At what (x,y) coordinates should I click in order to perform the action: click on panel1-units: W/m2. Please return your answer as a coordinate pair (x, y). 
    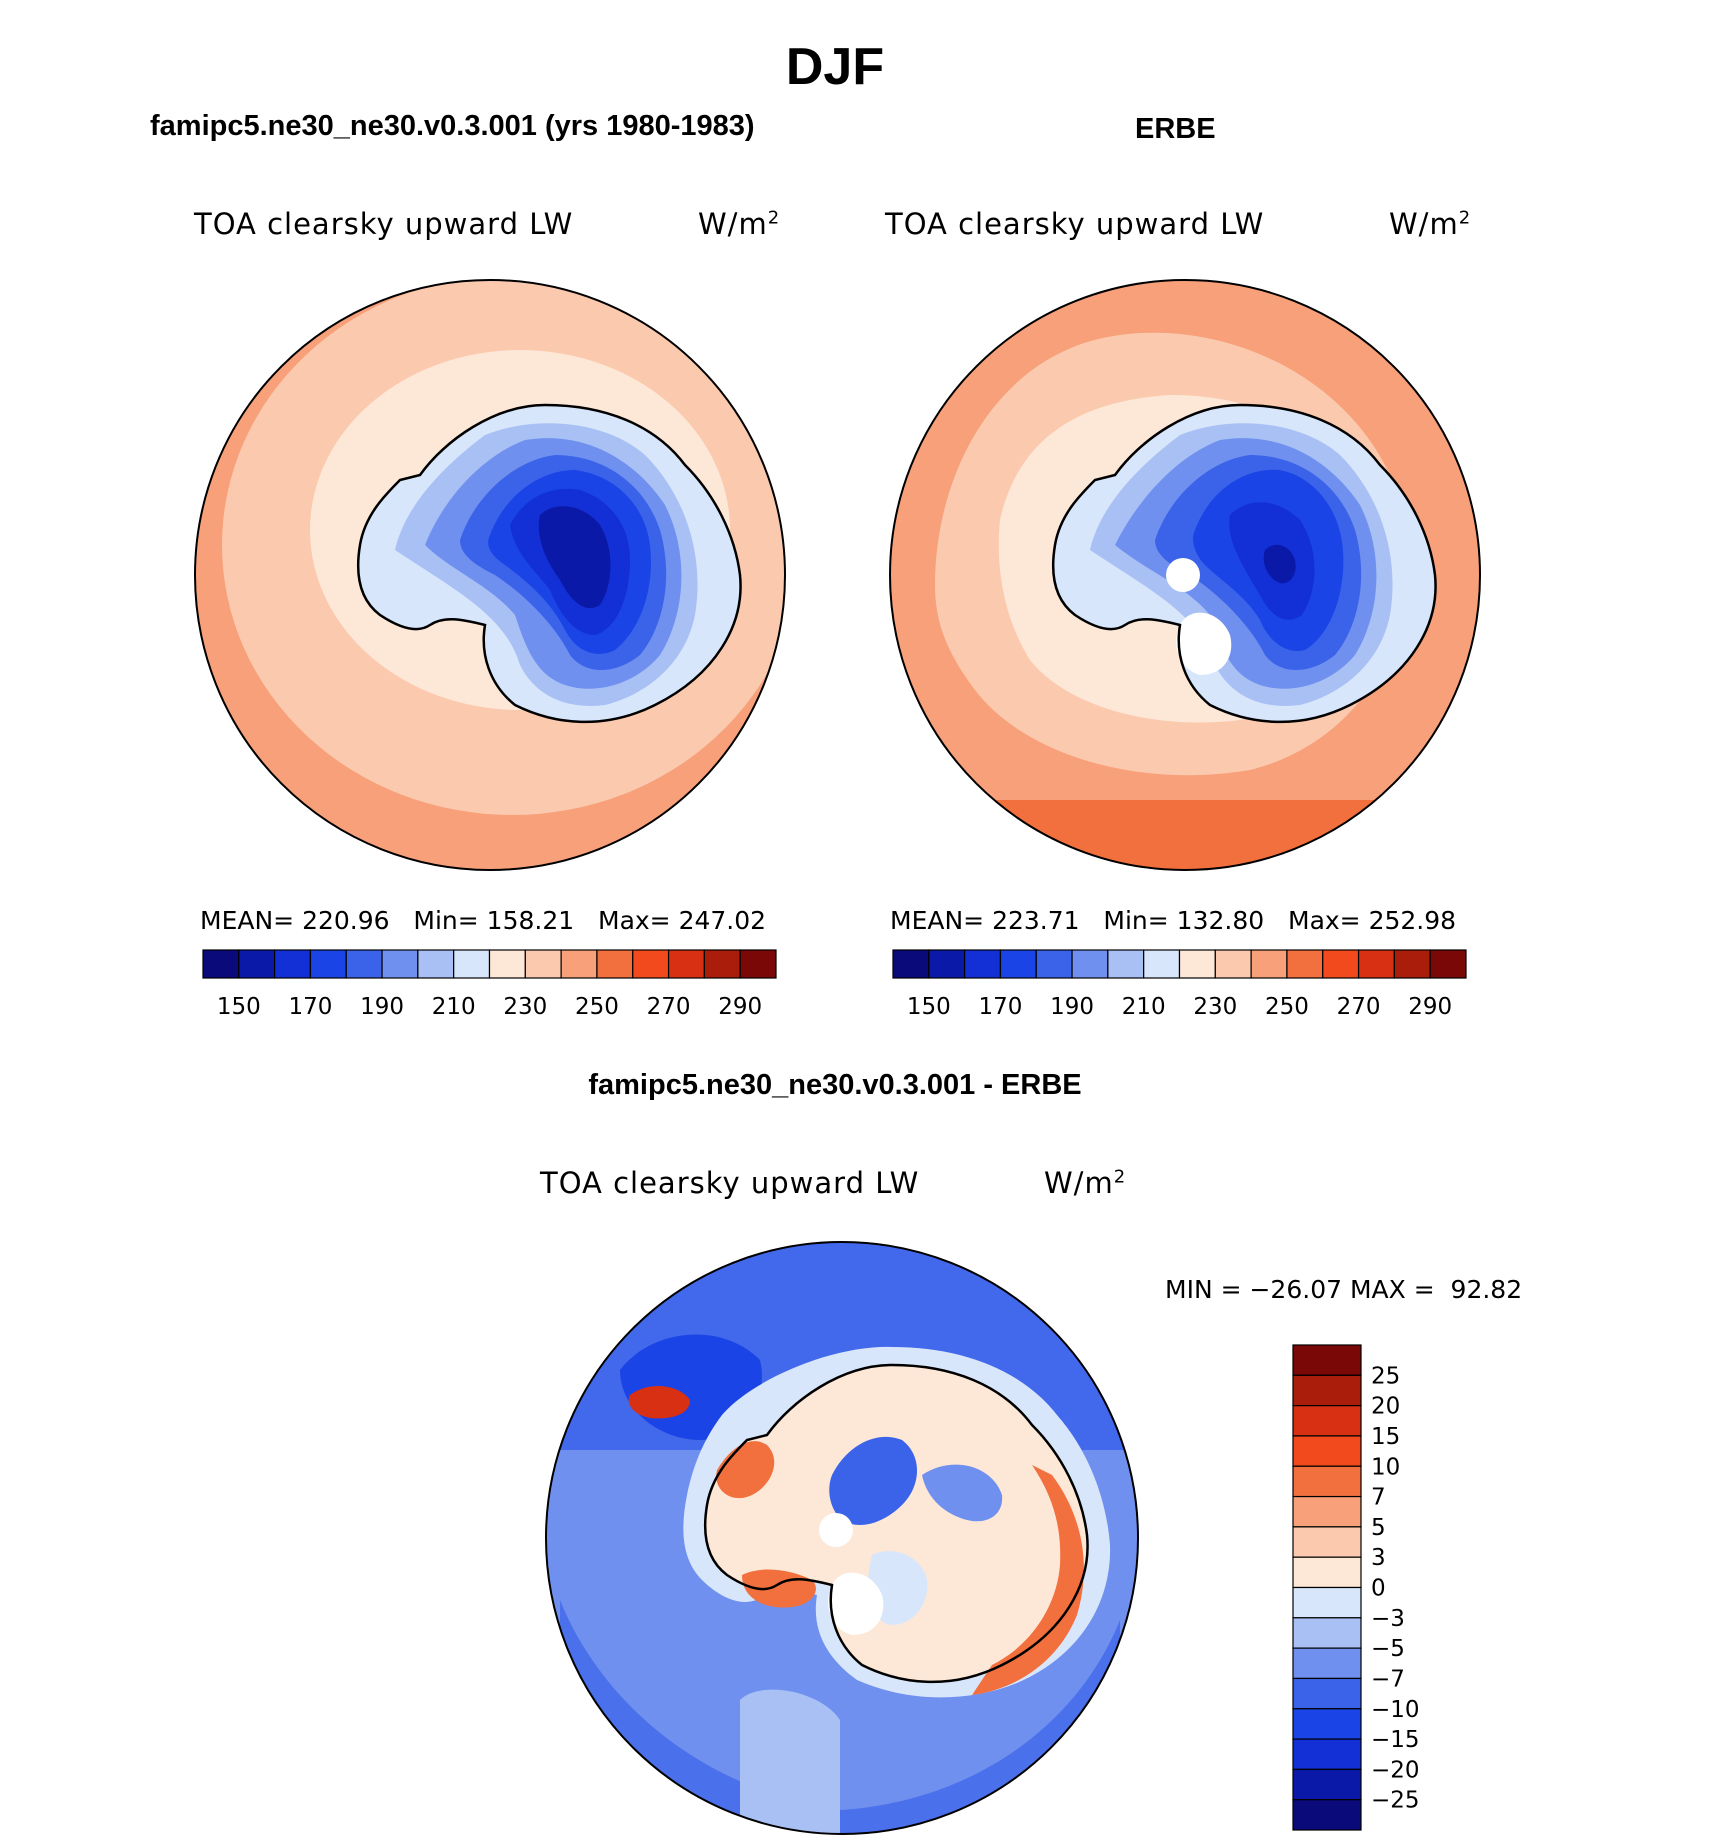
    Looking at the image, I should click on (739, 224).